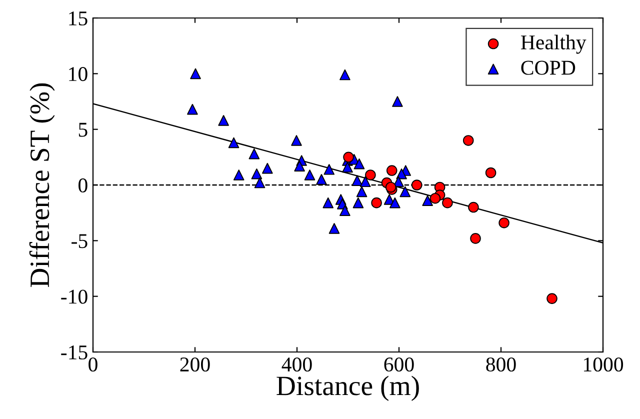 The image size is (640, 419). Describe the element at coordinates (78, 74) in the screenshot. I see `y-tick-label: 10` at that location.